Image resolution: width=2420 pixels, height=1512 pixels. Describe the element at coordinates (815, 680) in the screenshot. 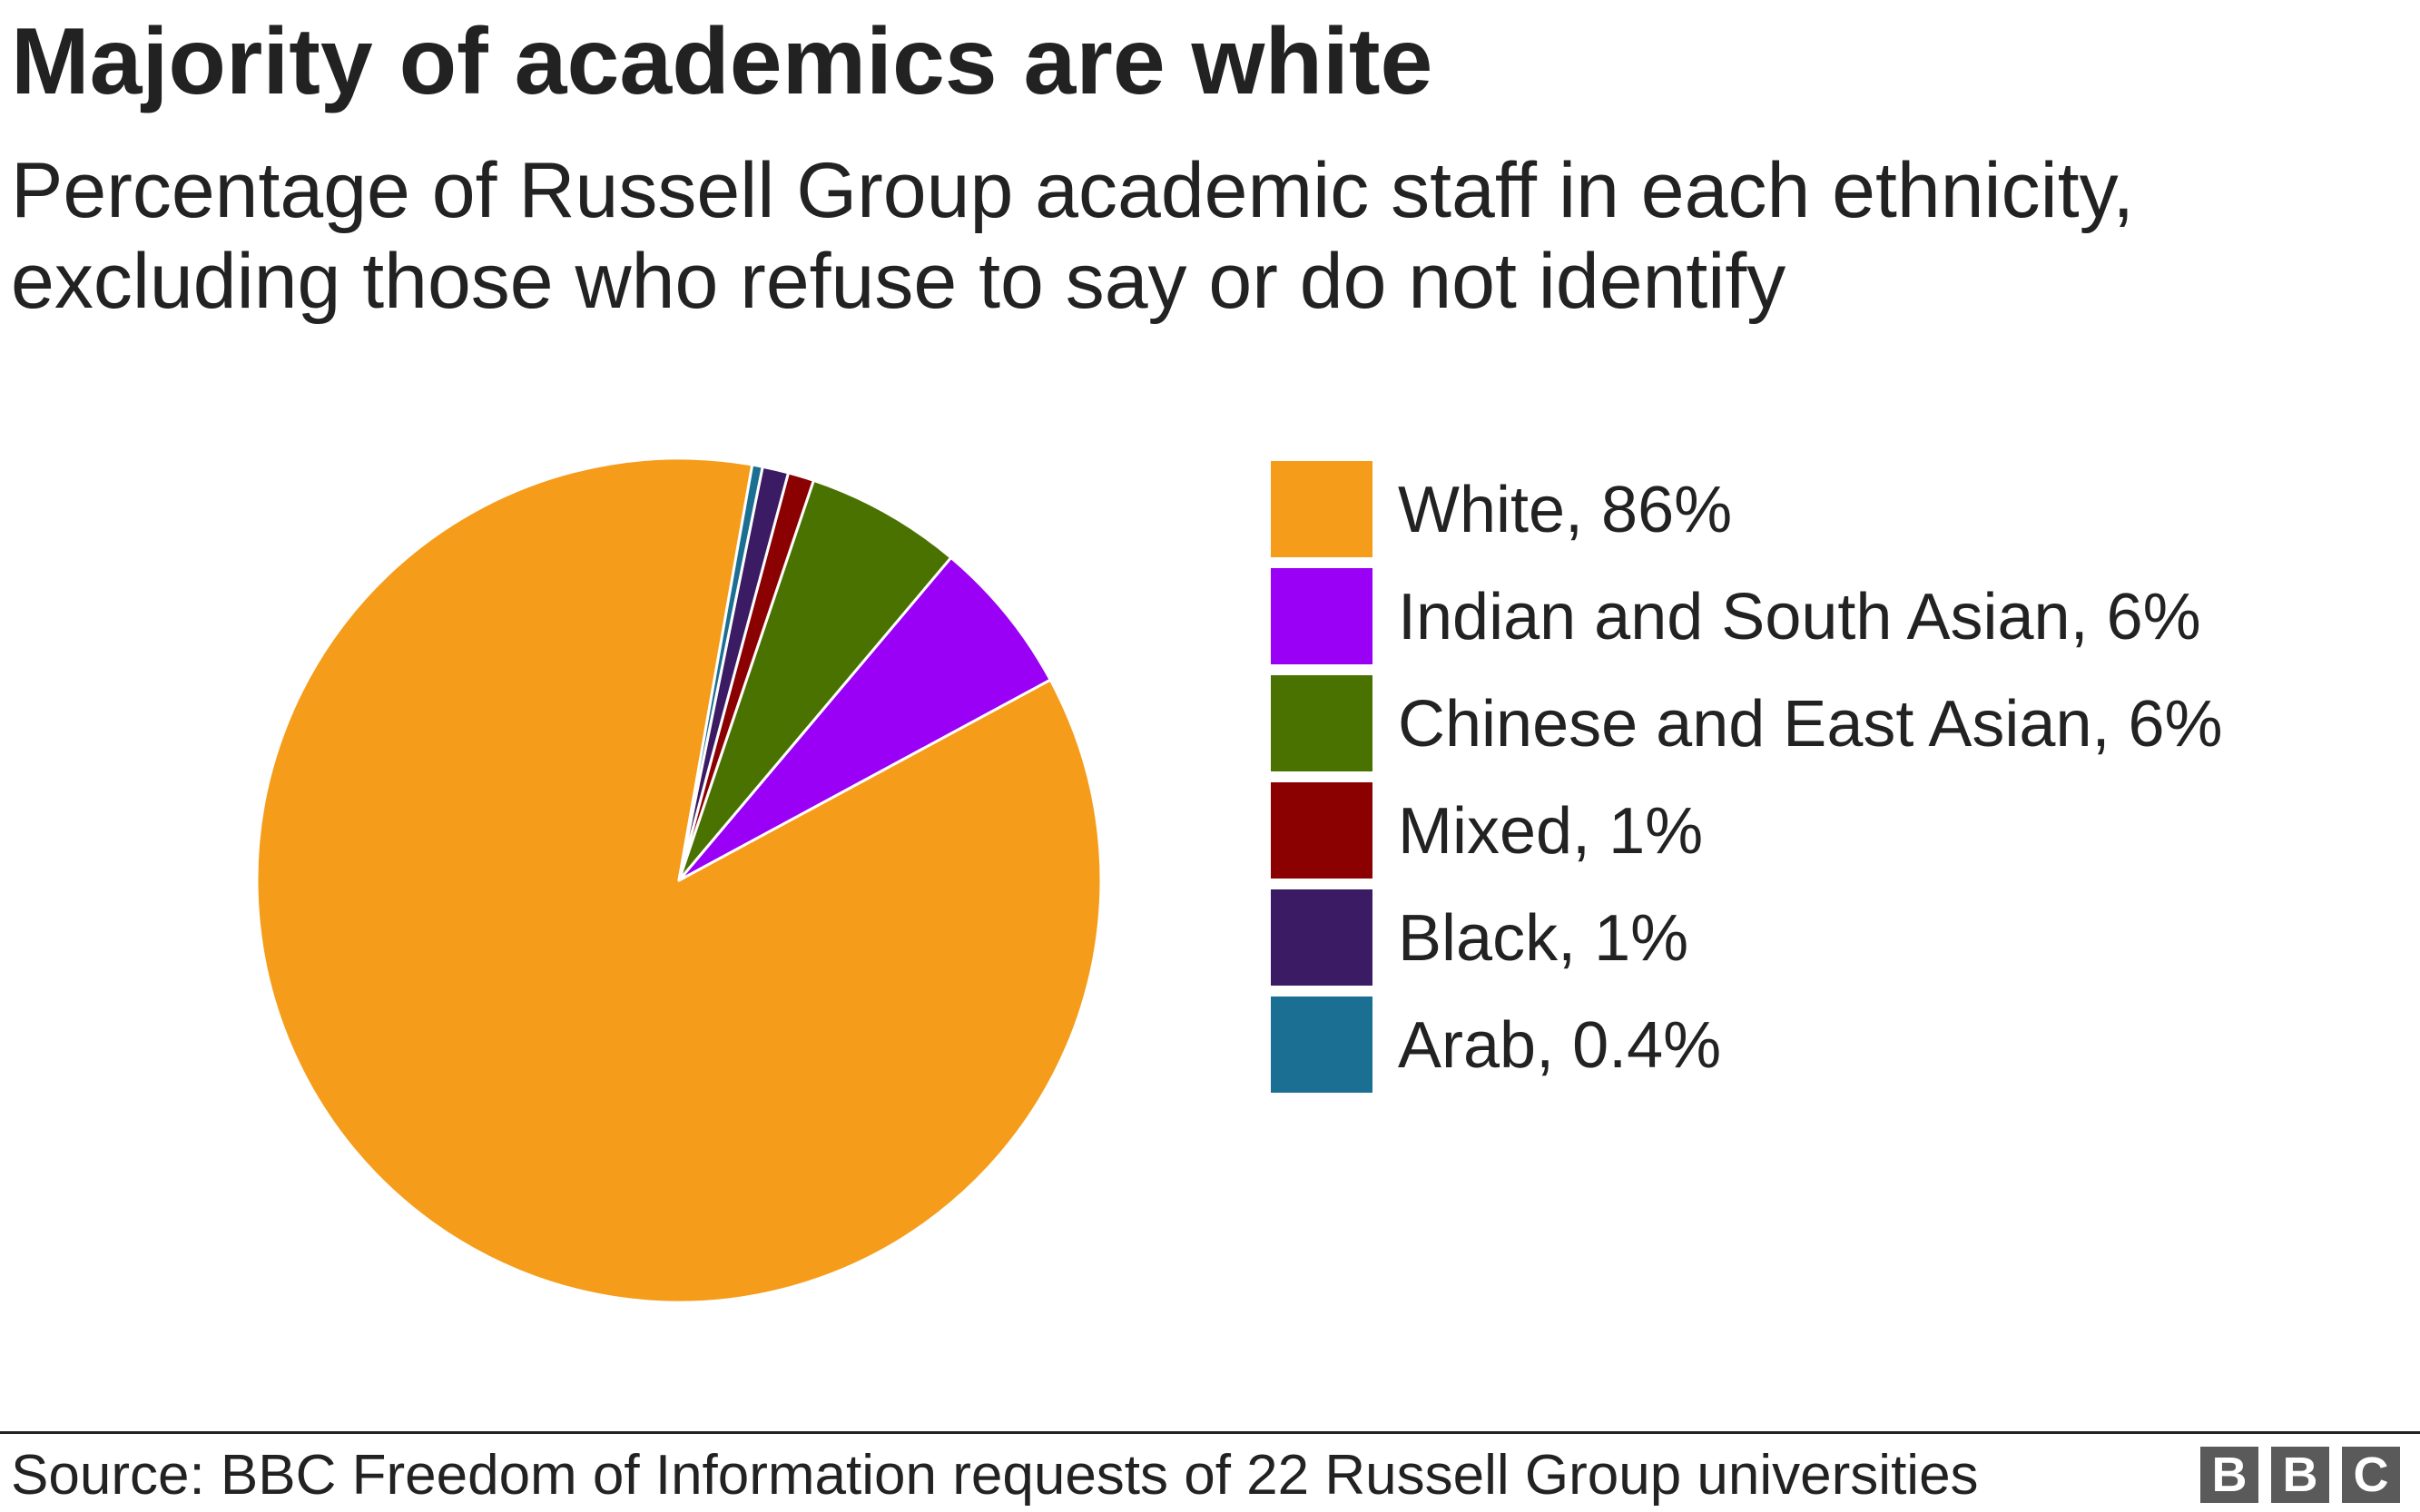

I see `pie-slice-chinese-and-east-asian` at that location.